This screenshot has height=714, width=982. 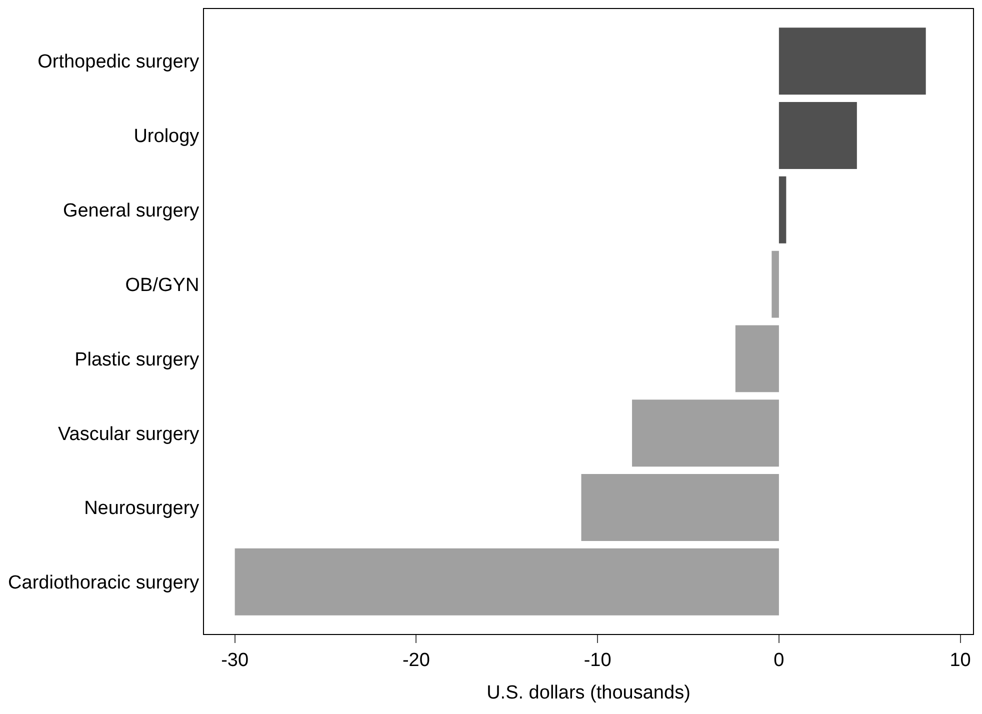 I want to click on y-tick-label: Cardiothoracic surgery, so click(x=104, y=583).